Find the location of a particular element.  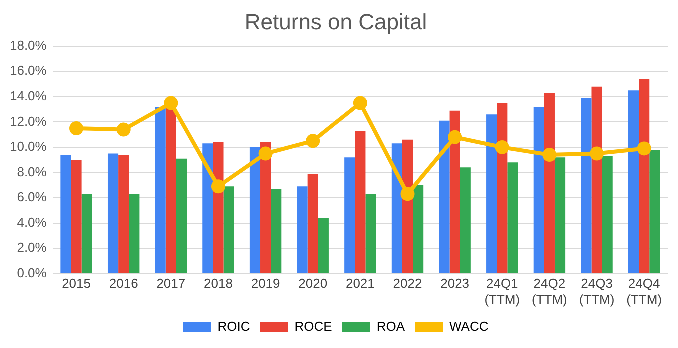

y-tick-label: 6.0% is located at coordinates (32, 197).